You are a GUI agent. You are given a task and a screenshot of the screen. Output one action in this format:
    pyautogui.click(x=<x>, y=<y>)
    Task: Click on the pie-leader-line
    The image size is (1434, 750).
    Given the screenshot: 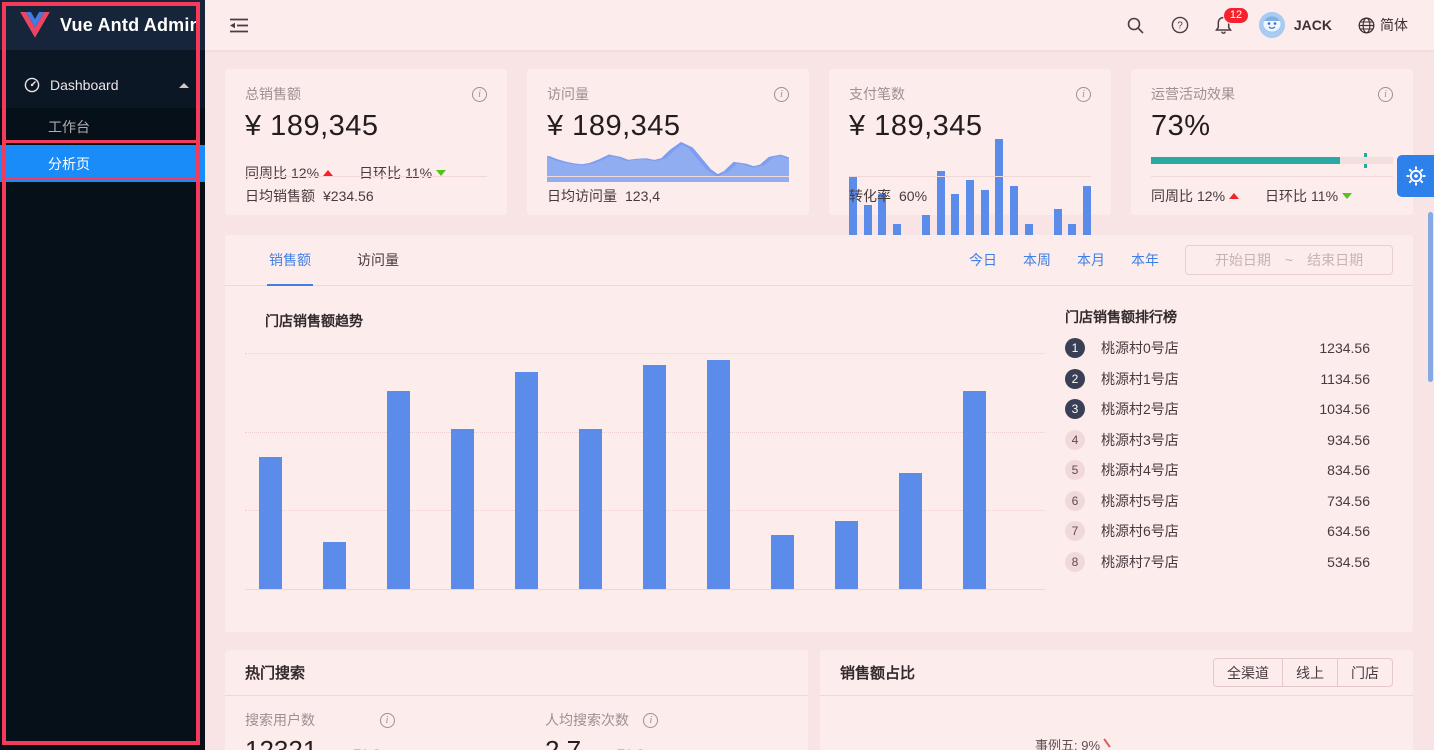 What is the action you would take?
    pyautogui.click(x=1107, y=743)
    